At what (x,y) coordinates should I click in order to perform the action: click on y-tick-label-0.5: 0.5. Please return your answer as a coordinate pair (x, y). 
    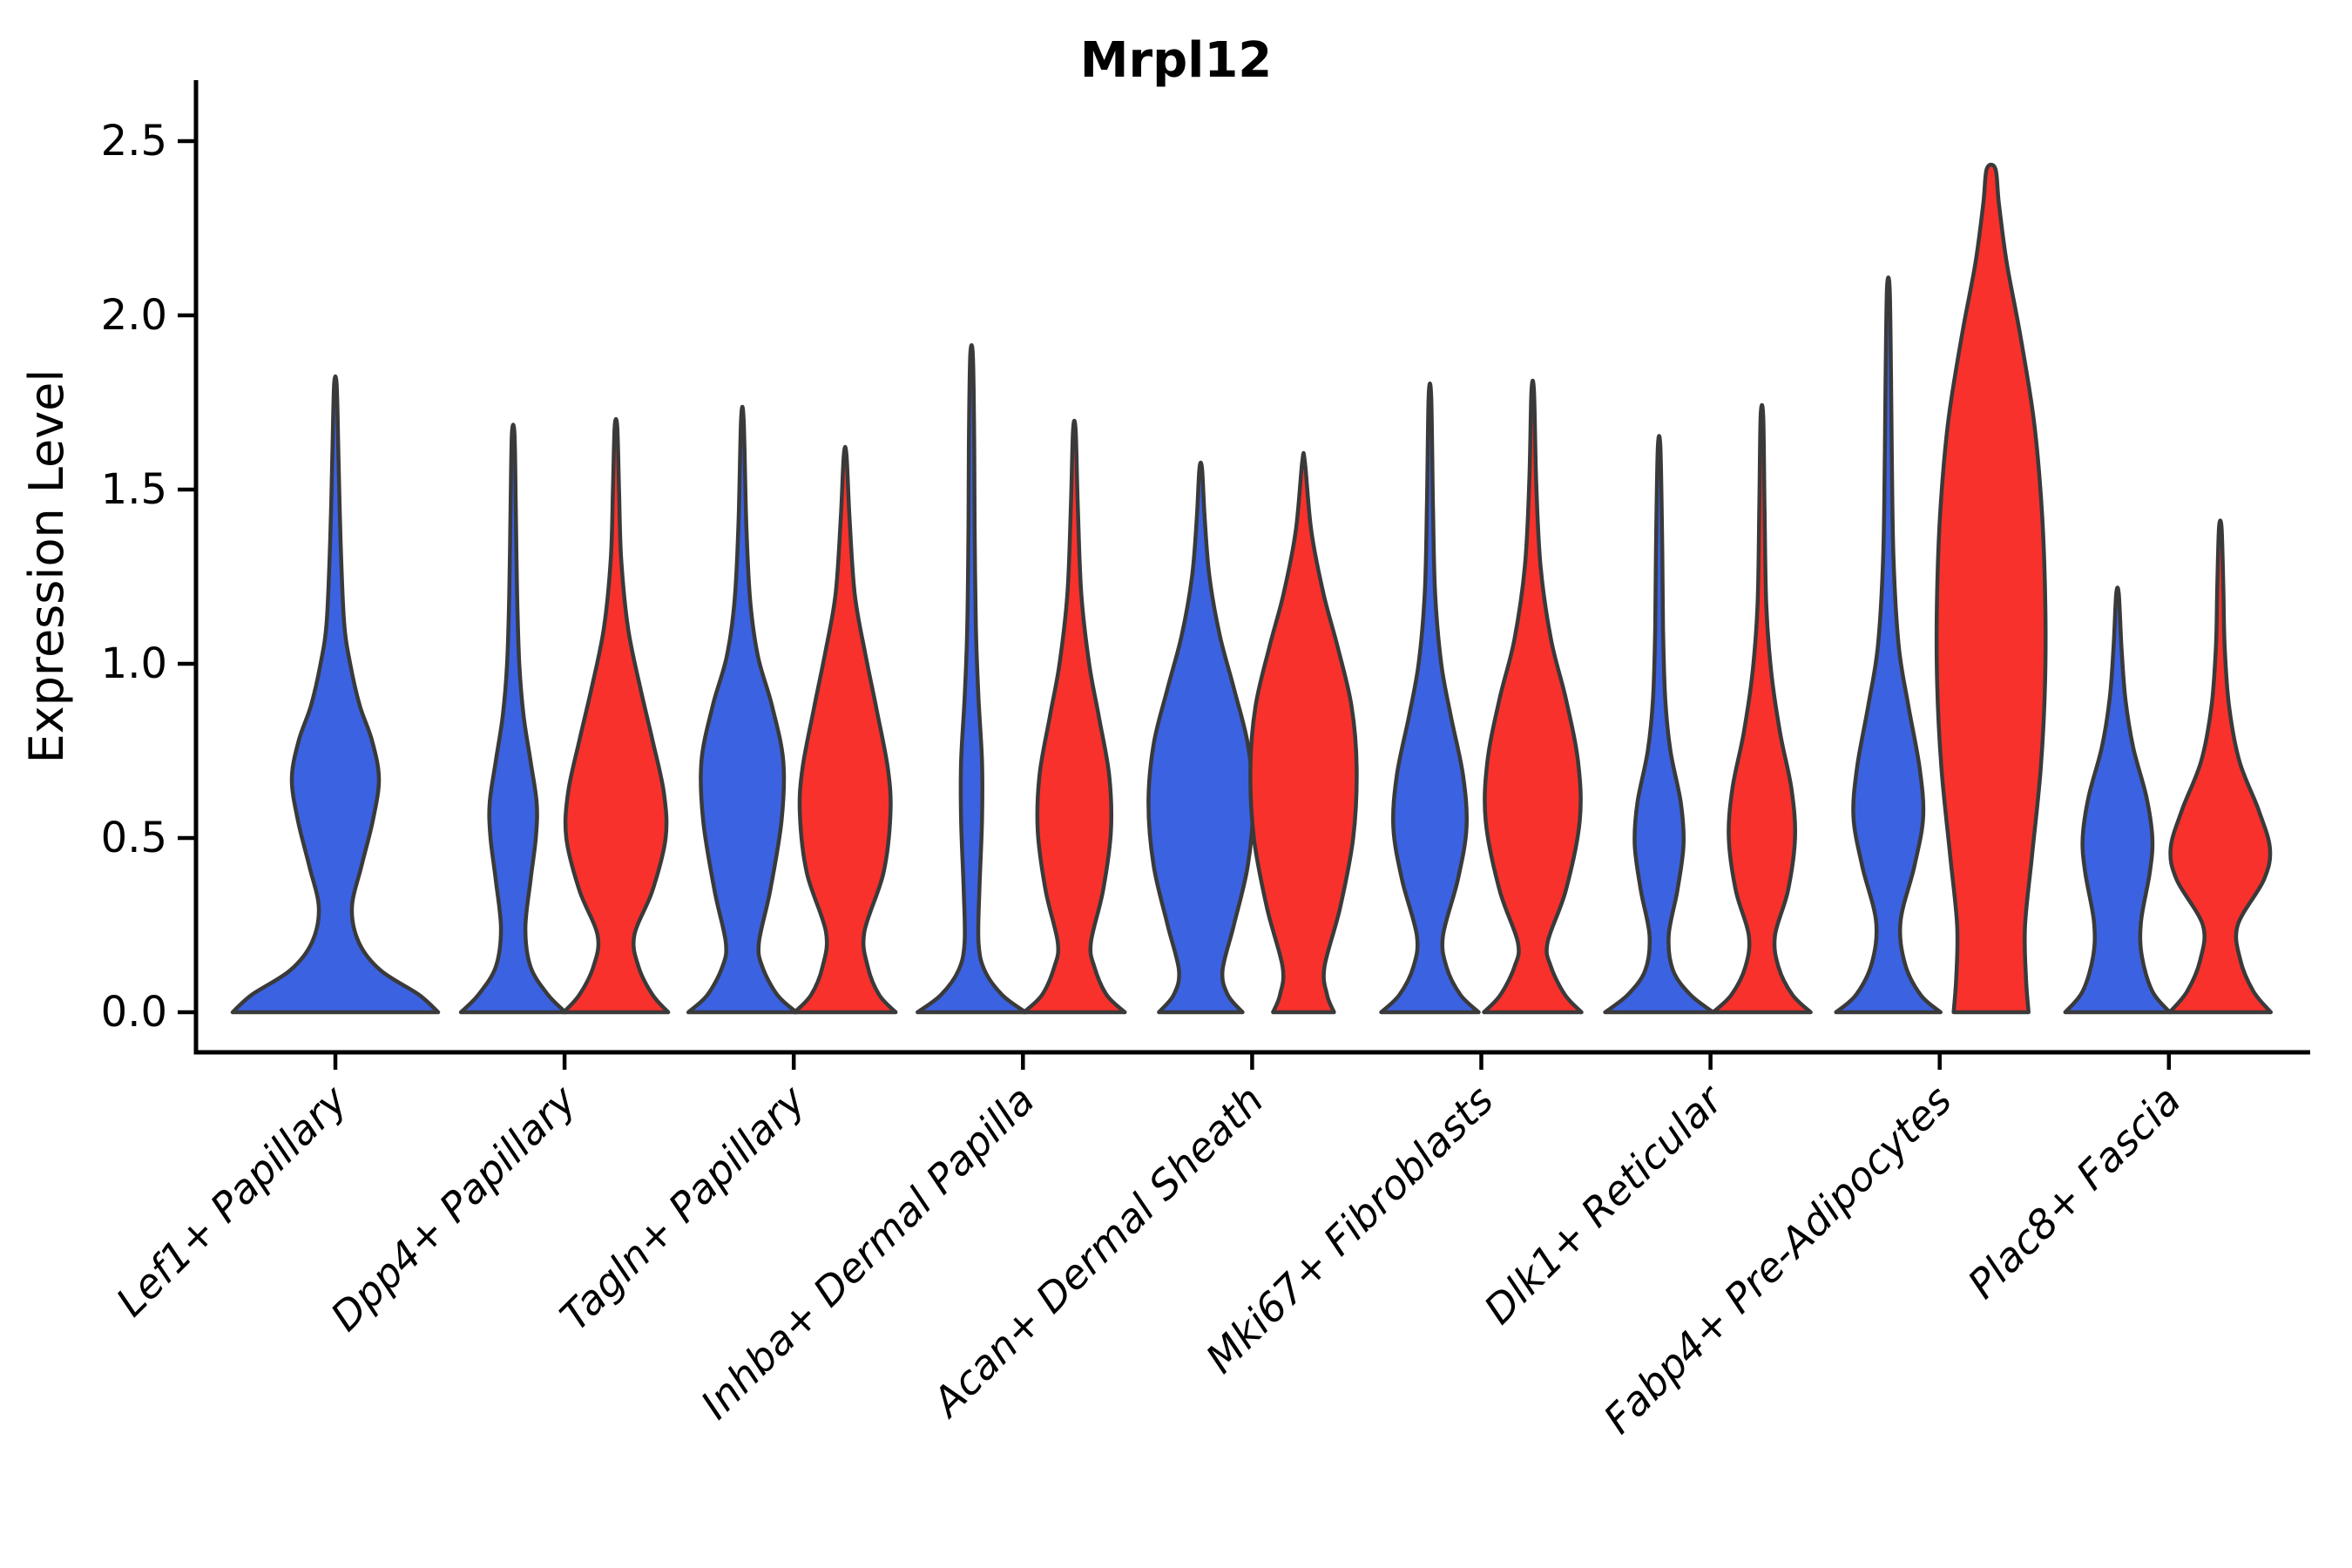
    Looking at the image, I should click on (134, 838).